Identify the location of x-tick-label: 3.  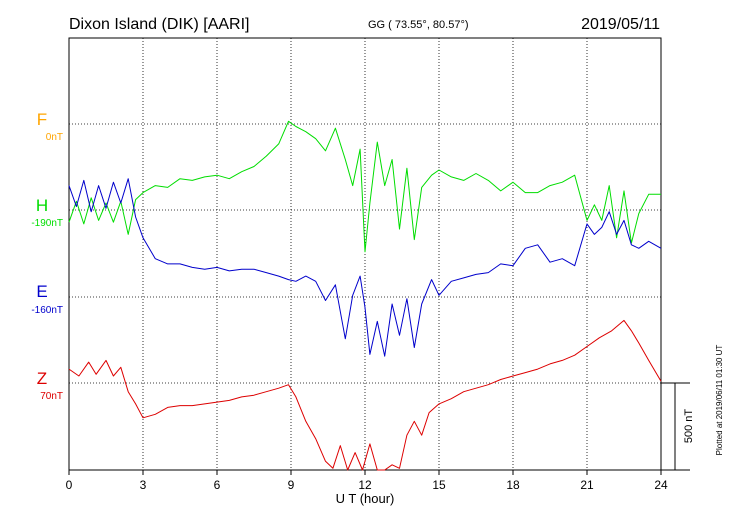
(143, 485).